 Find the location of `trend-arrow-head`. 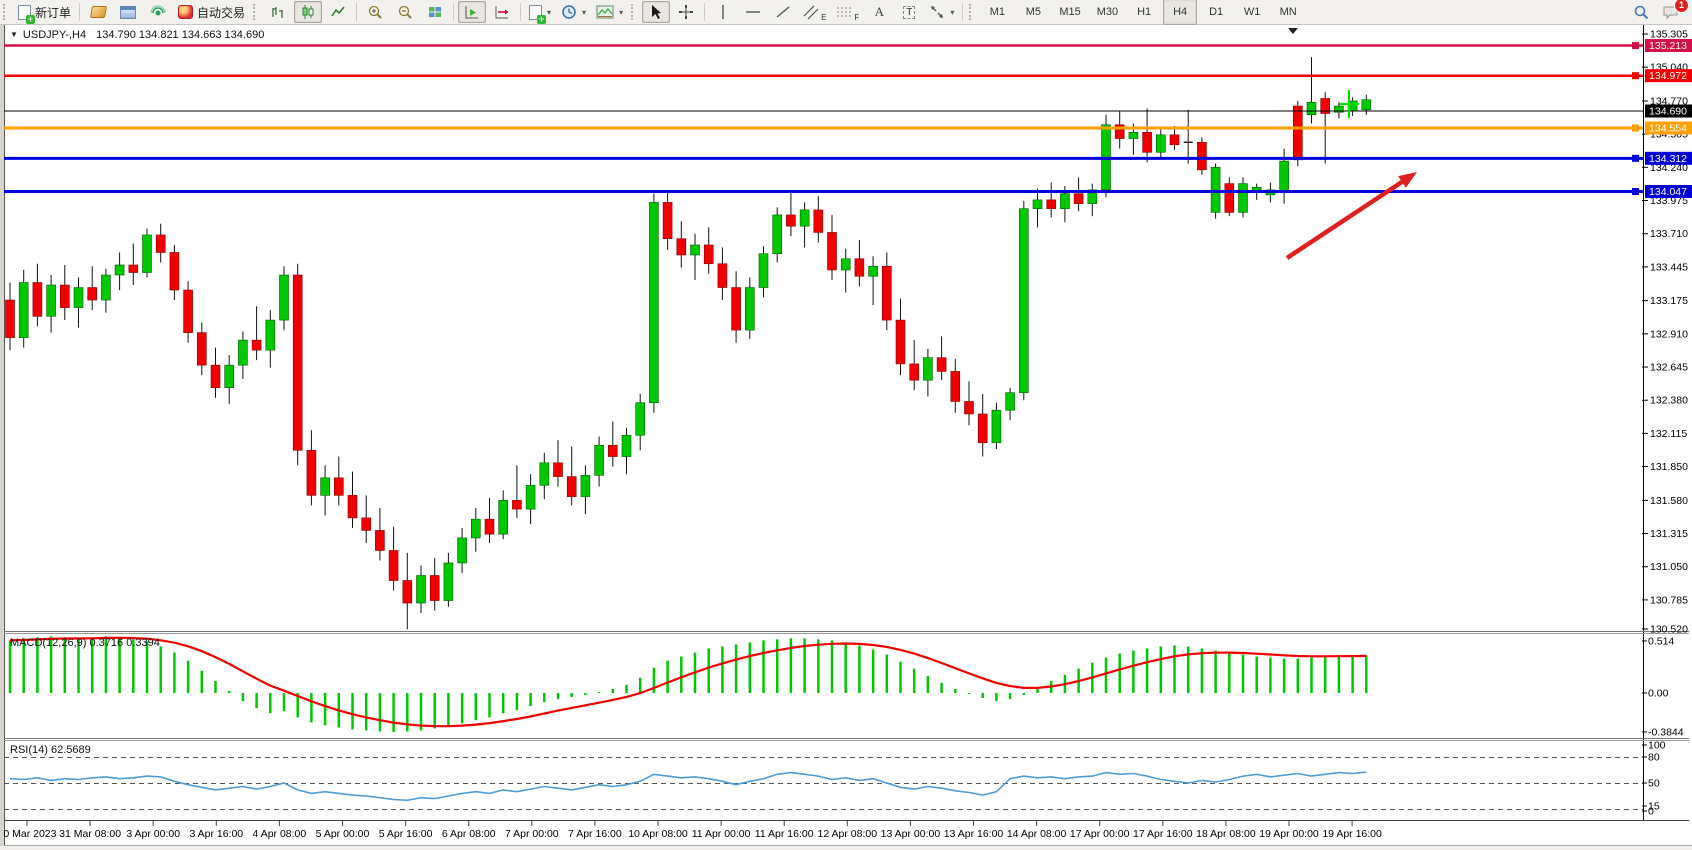

trend-arrow-head is located at coordinates (1407, 180).